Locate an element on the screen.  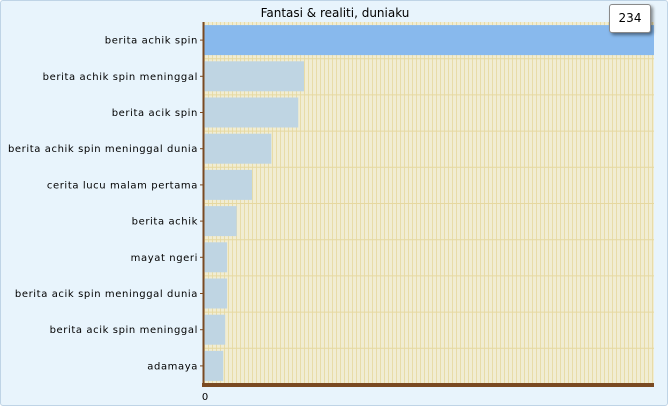
x-tick-labels: 0 is located at coordinates (205, 397).